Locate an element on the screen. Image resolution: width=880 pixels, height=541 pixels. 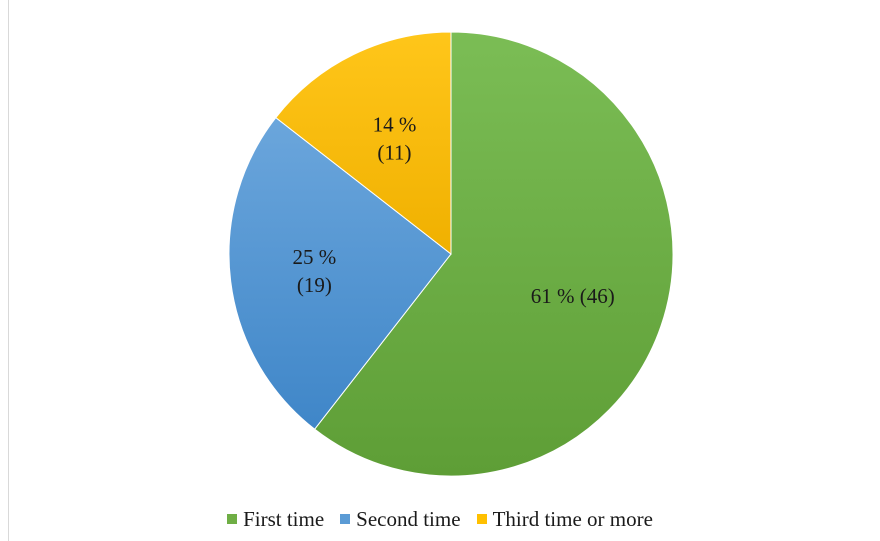
legend-label-third-time-or-more: Third time or more is located at coordinates (572, 518).